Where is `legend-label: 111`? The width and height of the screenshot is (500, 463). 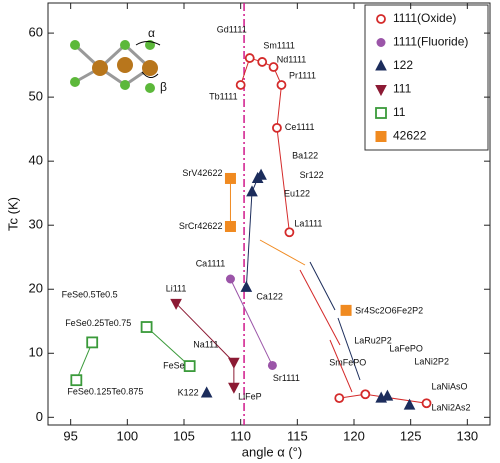 legend-label: 111 is located at coordinates (402, 89).